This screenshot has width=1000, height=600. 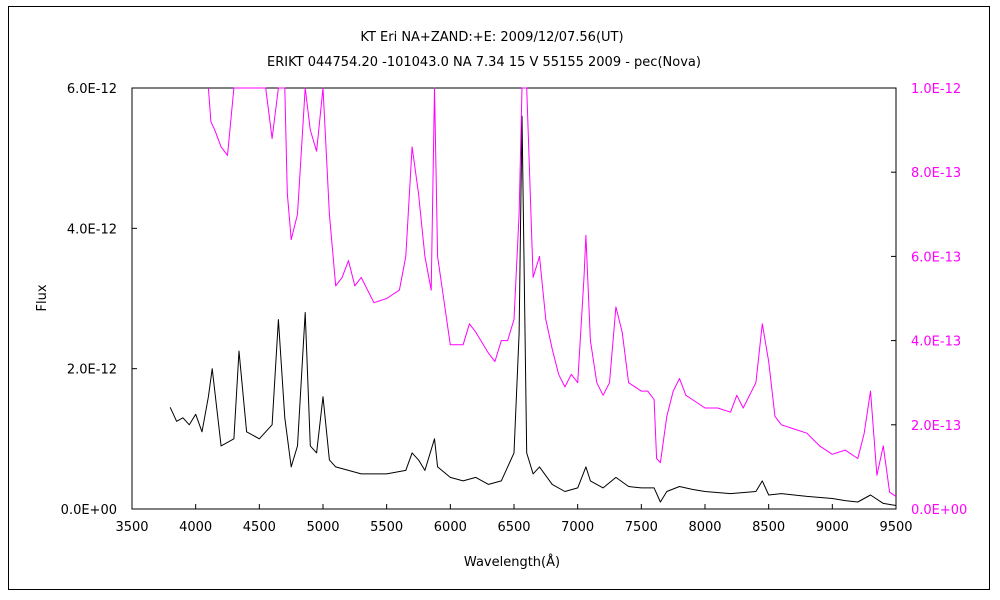 I want to click on x-tick-label: 5500, so click(x=386, y=527).